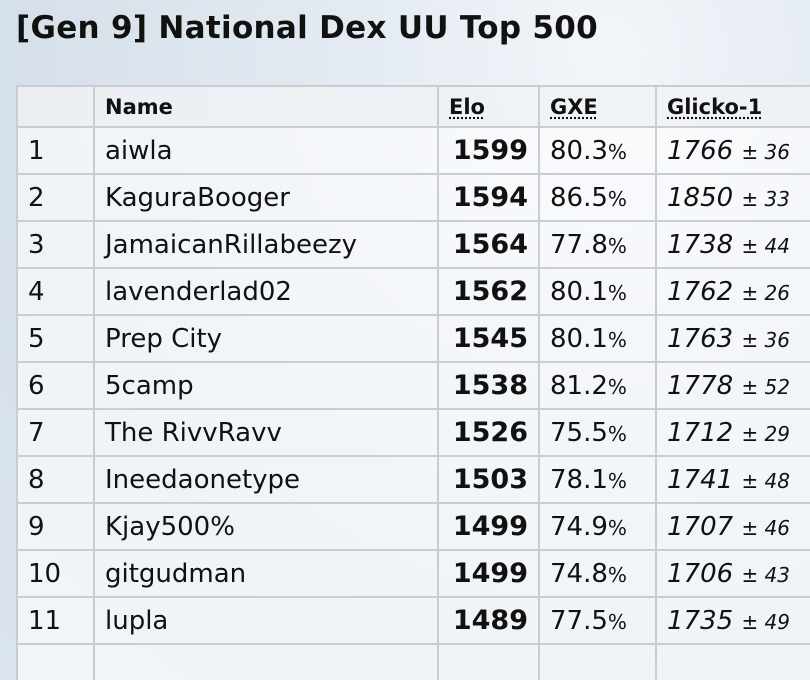 The width and height of the screenshot is (810, 680). I want to click on name-cell: lupla, so click(266, 620).